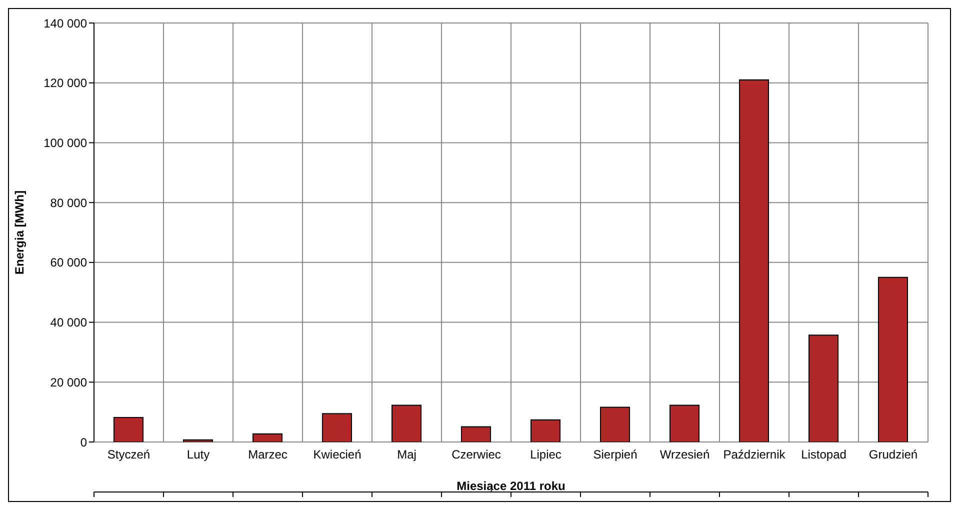  What do you see at coordinates (823, 455) in the screenshot?
I see `x-tick-label: Listopad` at bounding box center [823, 455].